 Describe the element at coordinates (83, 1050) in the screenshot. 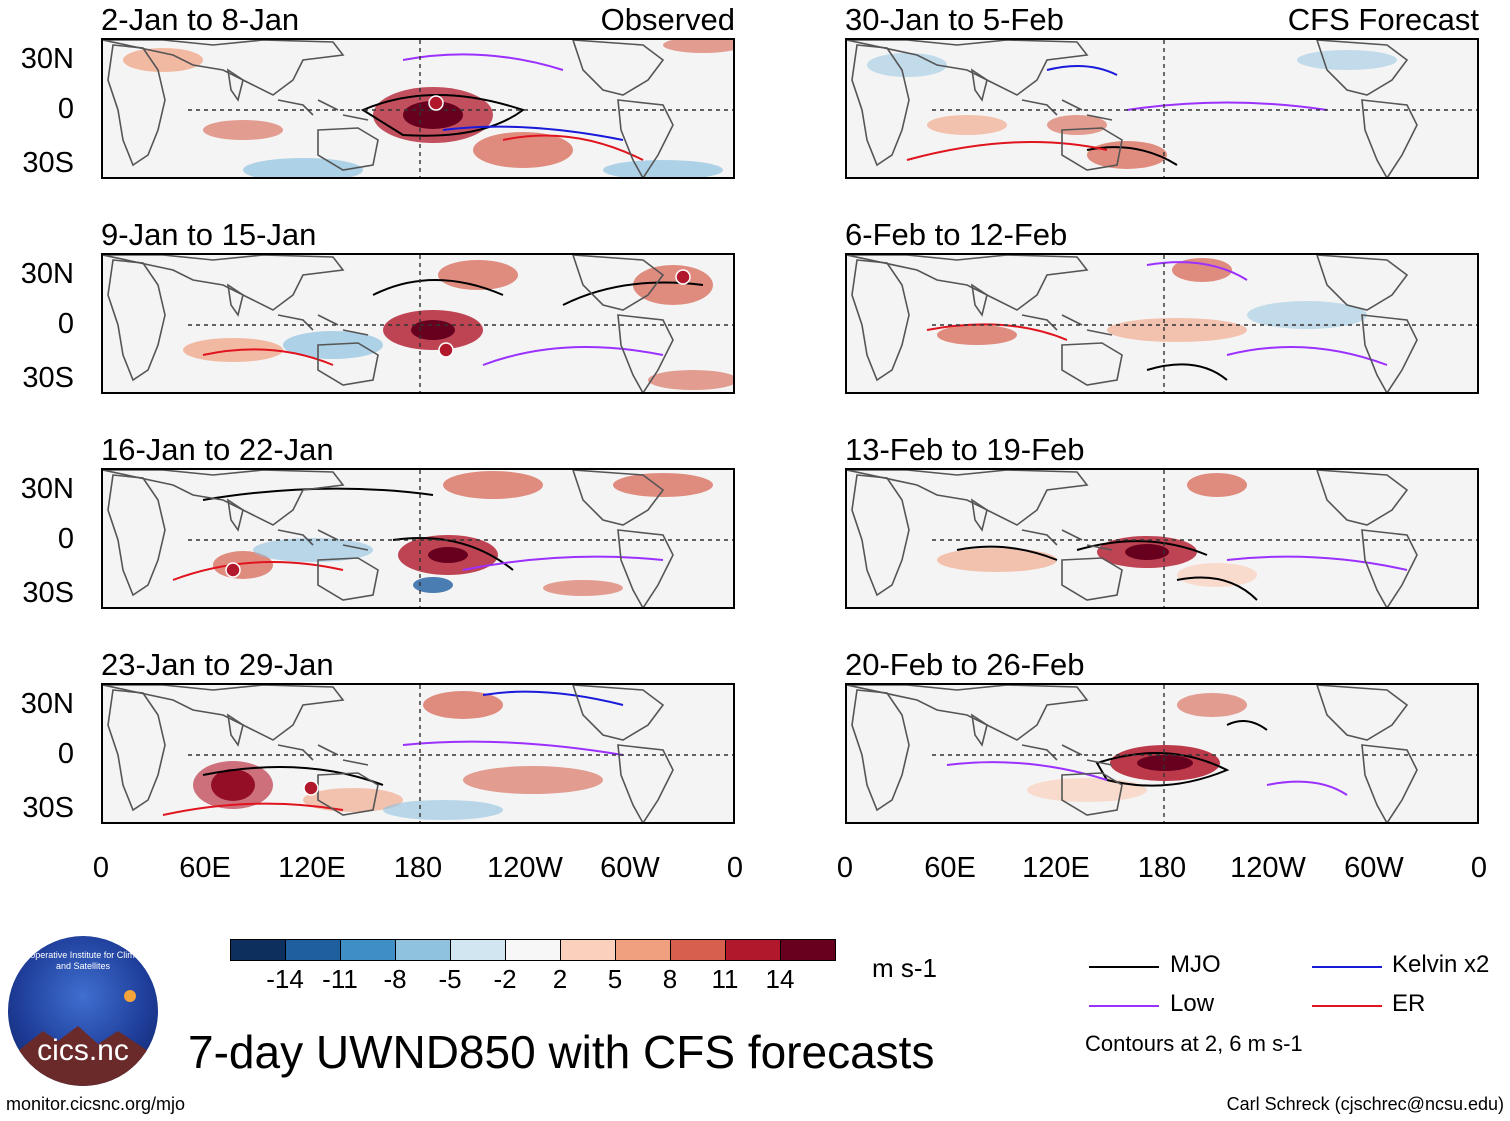

I see `logo-text: cics.nc` at that location.